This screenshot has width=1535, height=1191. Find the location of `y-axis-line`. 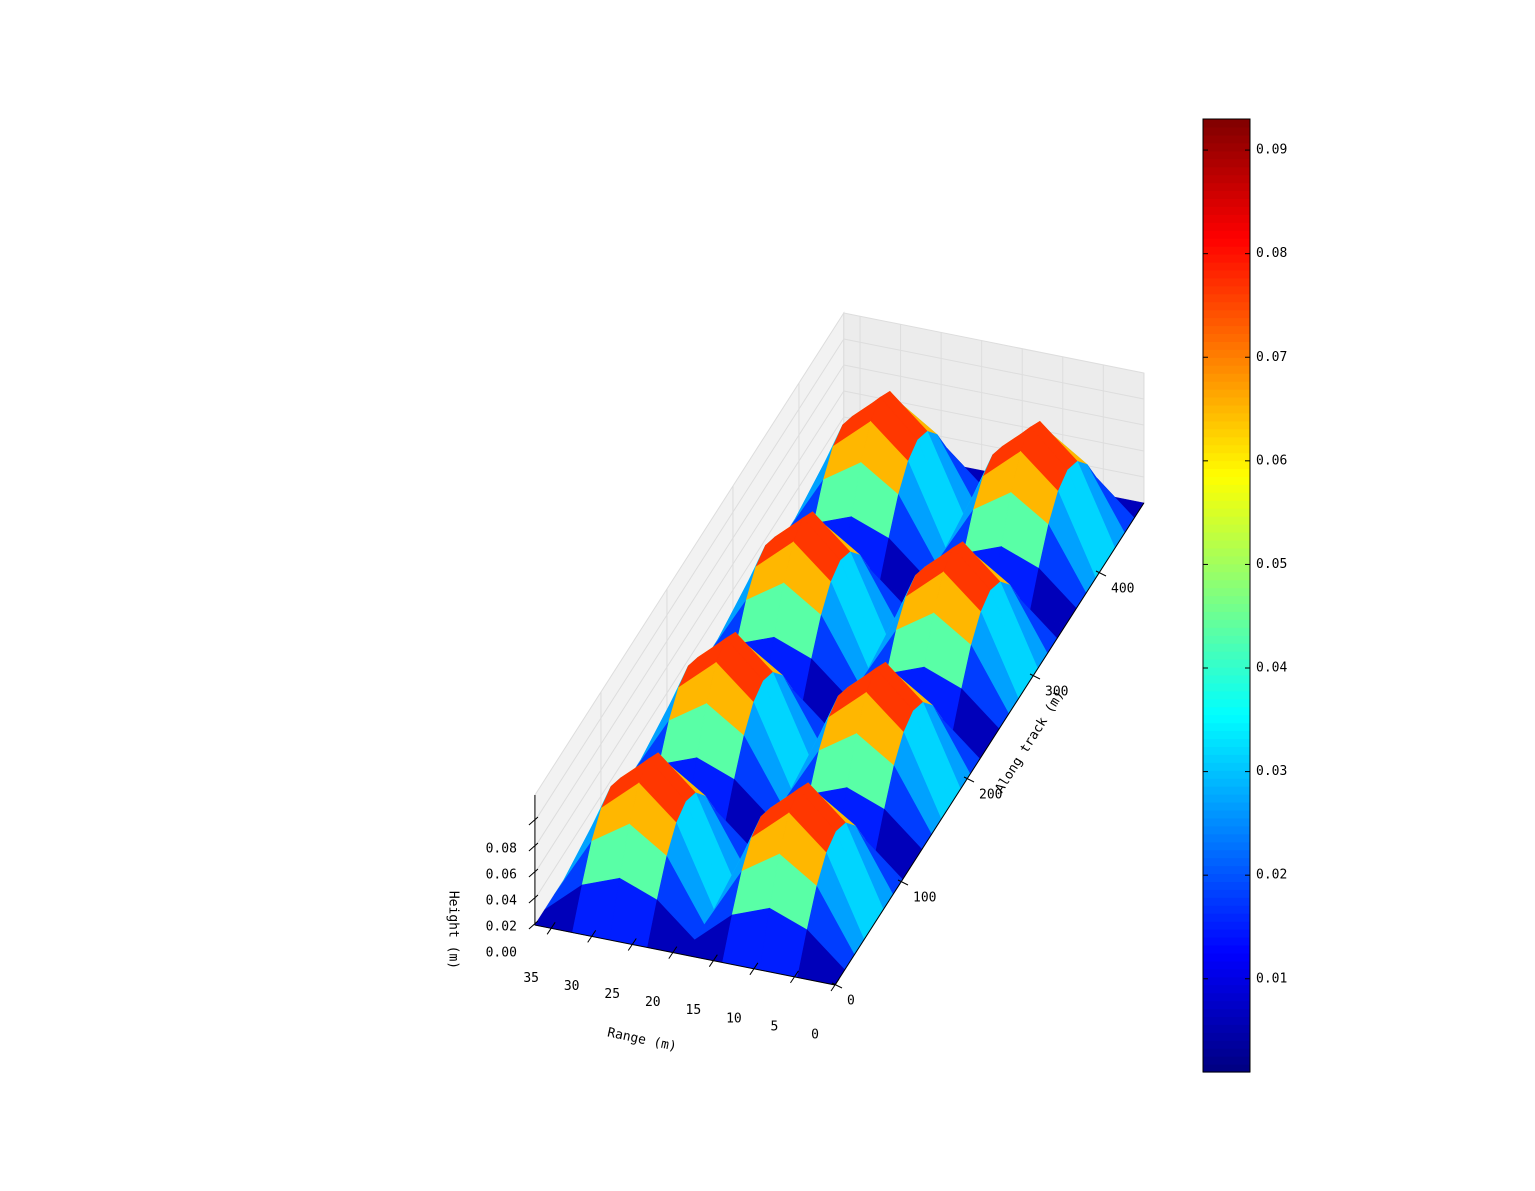

y-axis-line is located at coordinates (989, 744).